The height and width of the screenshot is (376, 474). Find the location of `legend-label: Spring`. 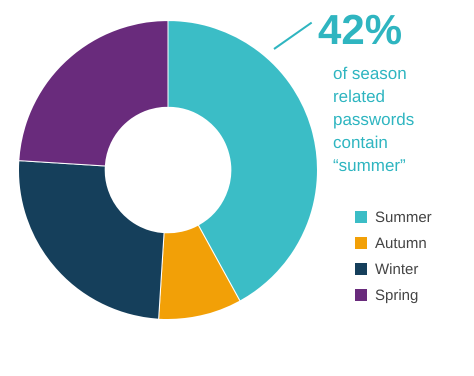

legend-label: Spring is located at coordinates (397, 296).